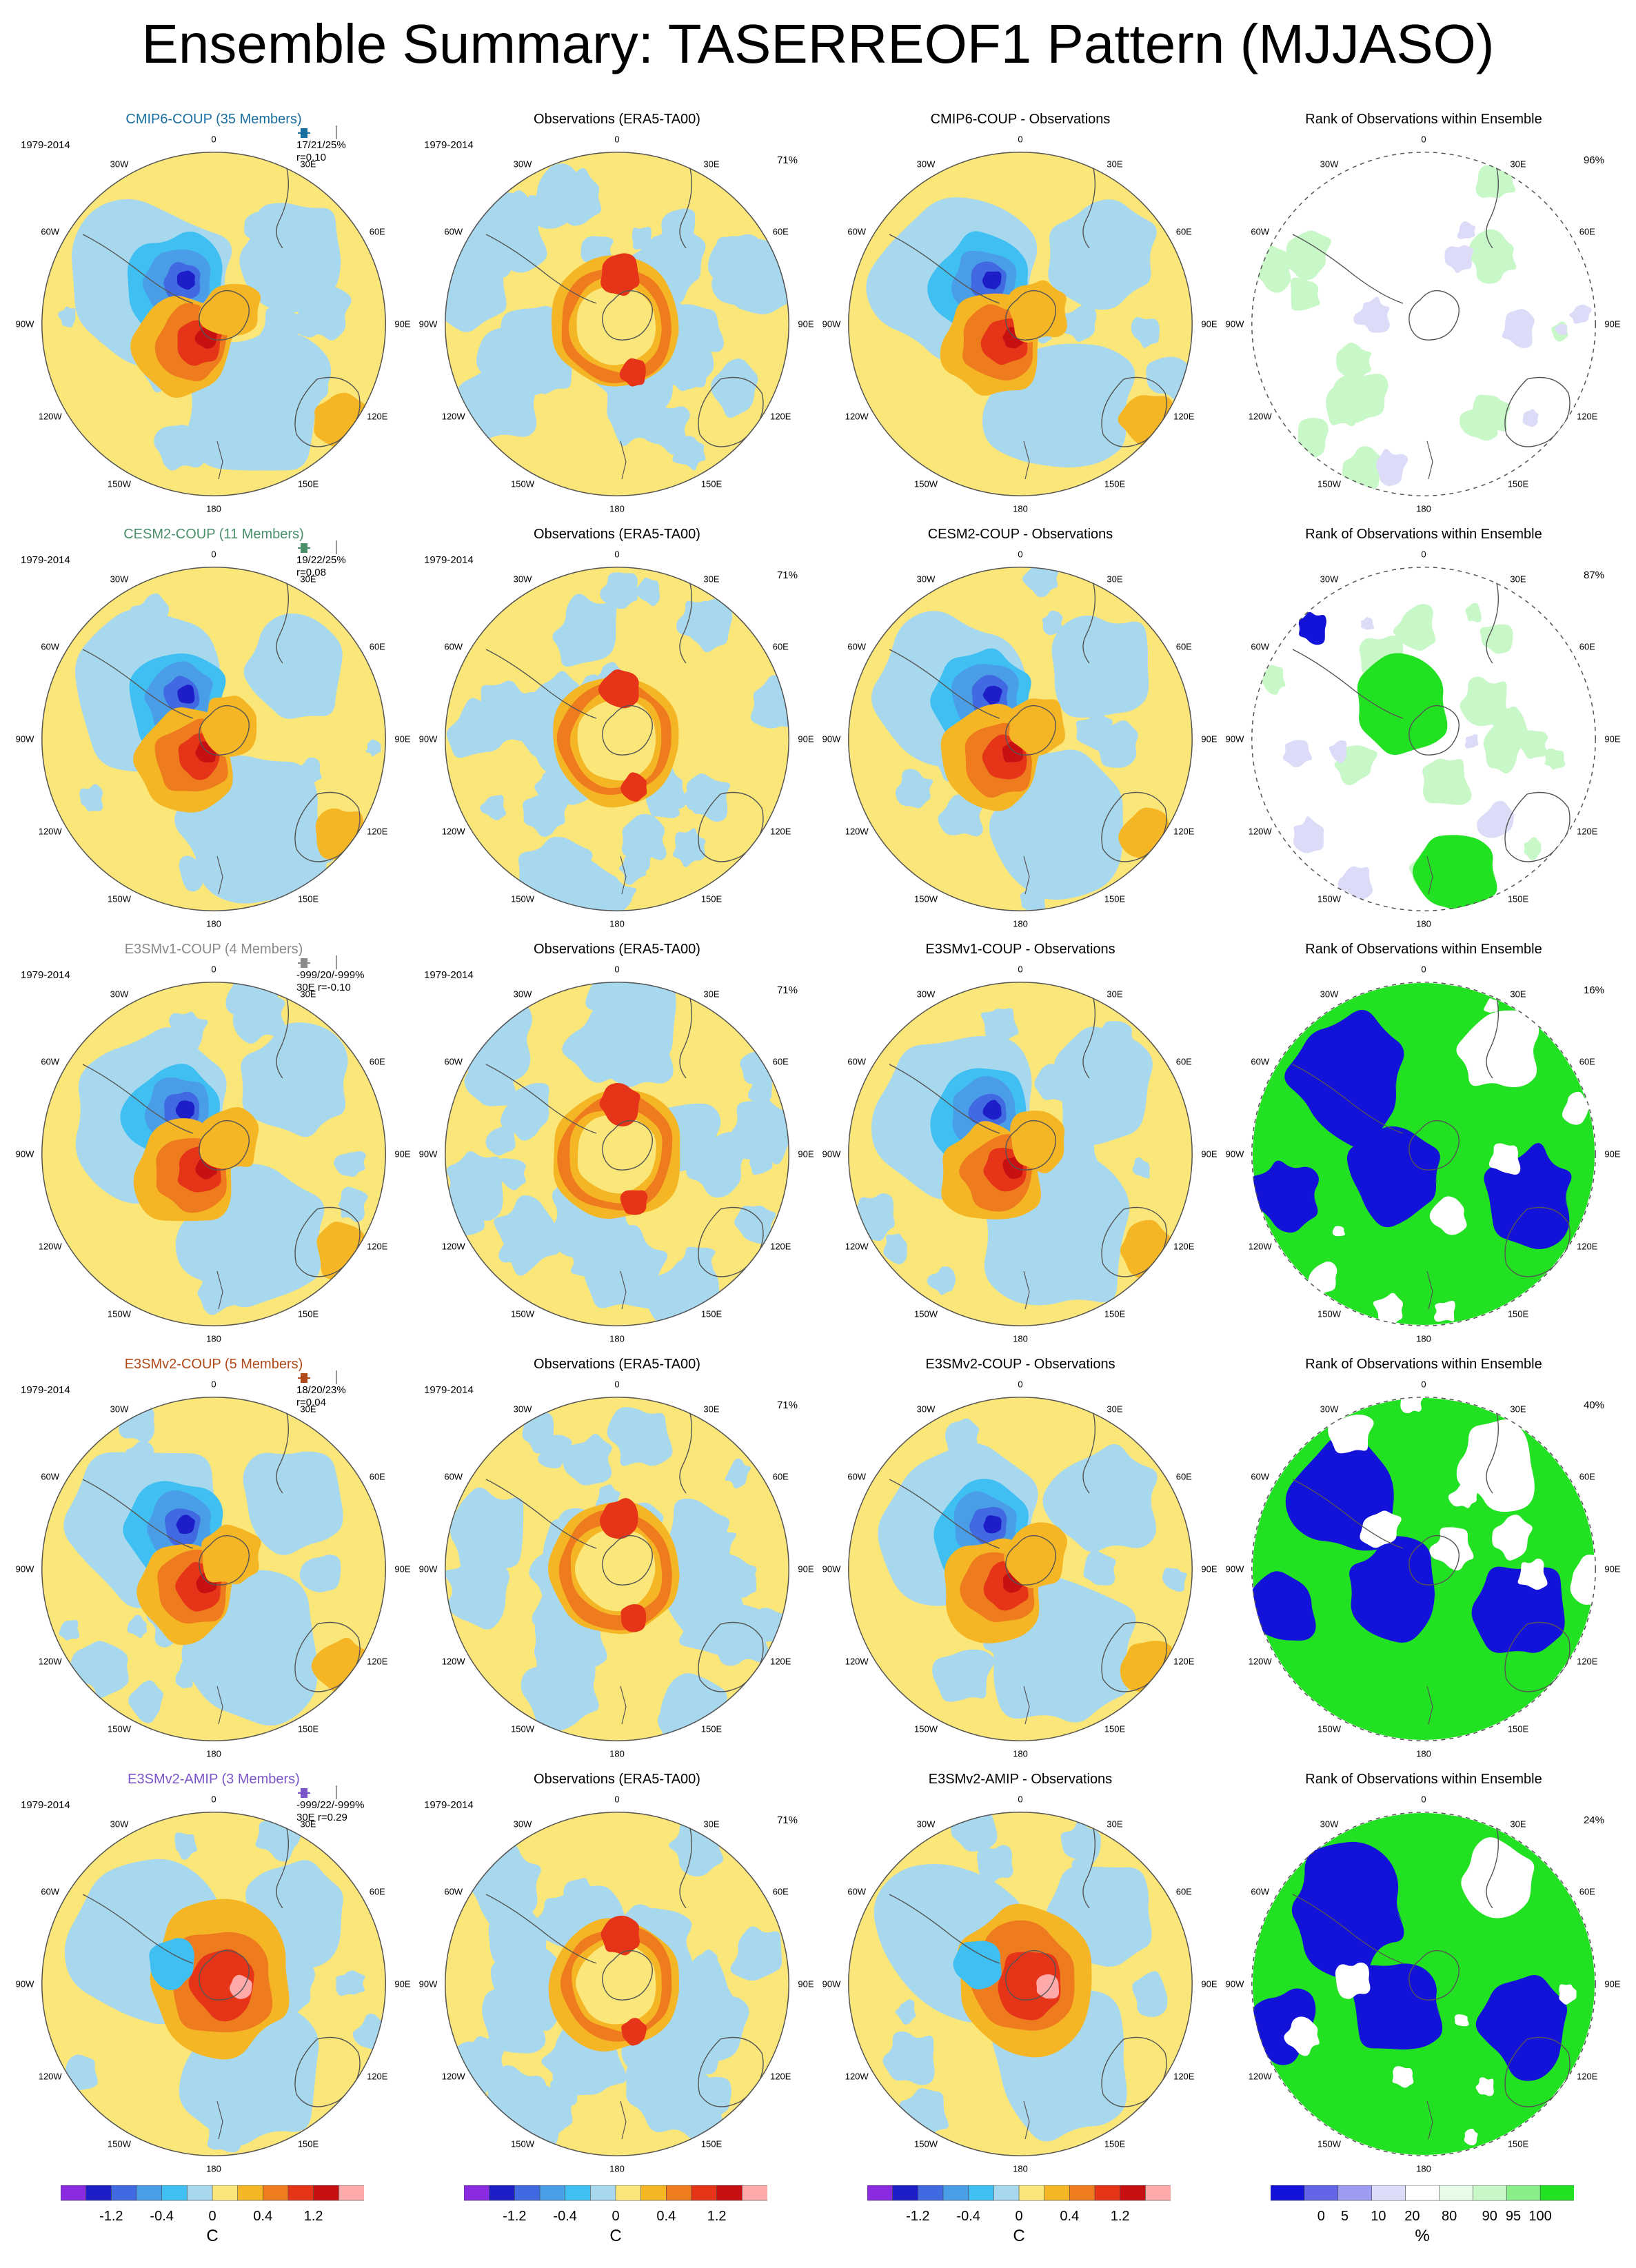 This screenshot has height=2268, width=1636. What do you see at coordinates (1423, 949) in the screenshot?
I see `panel-title: Rank of Observations within Ensemble` at bounding box center [1423, 949].